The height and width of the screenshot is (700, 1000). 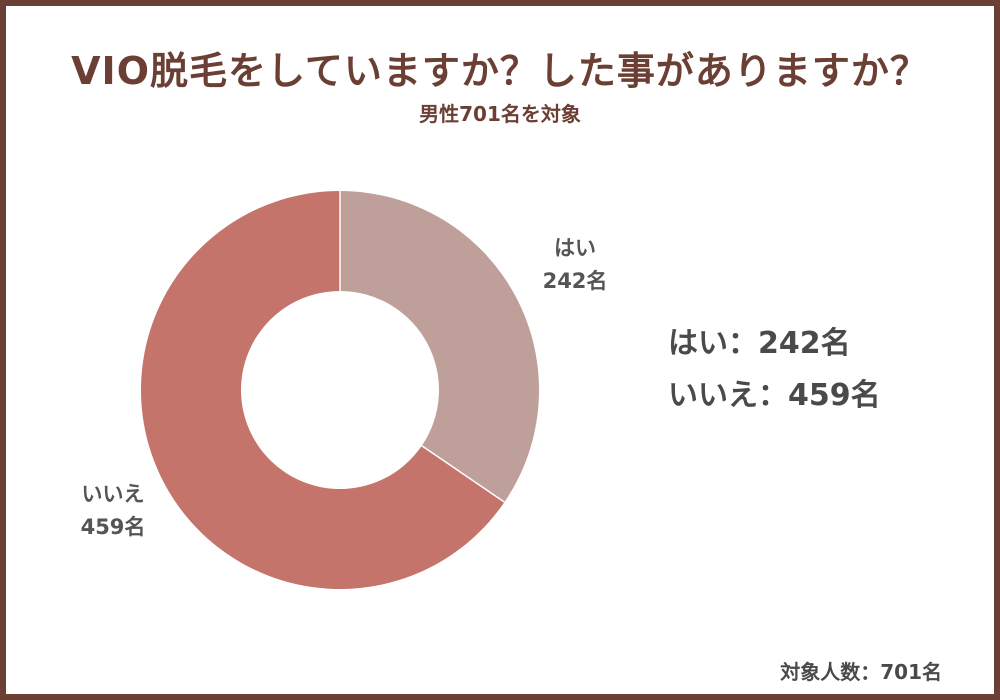 What do you see at coordinates (113, 527) in the screenshot?
I see `slice-label-no-count: 459名` at bounding box center [113, 527].